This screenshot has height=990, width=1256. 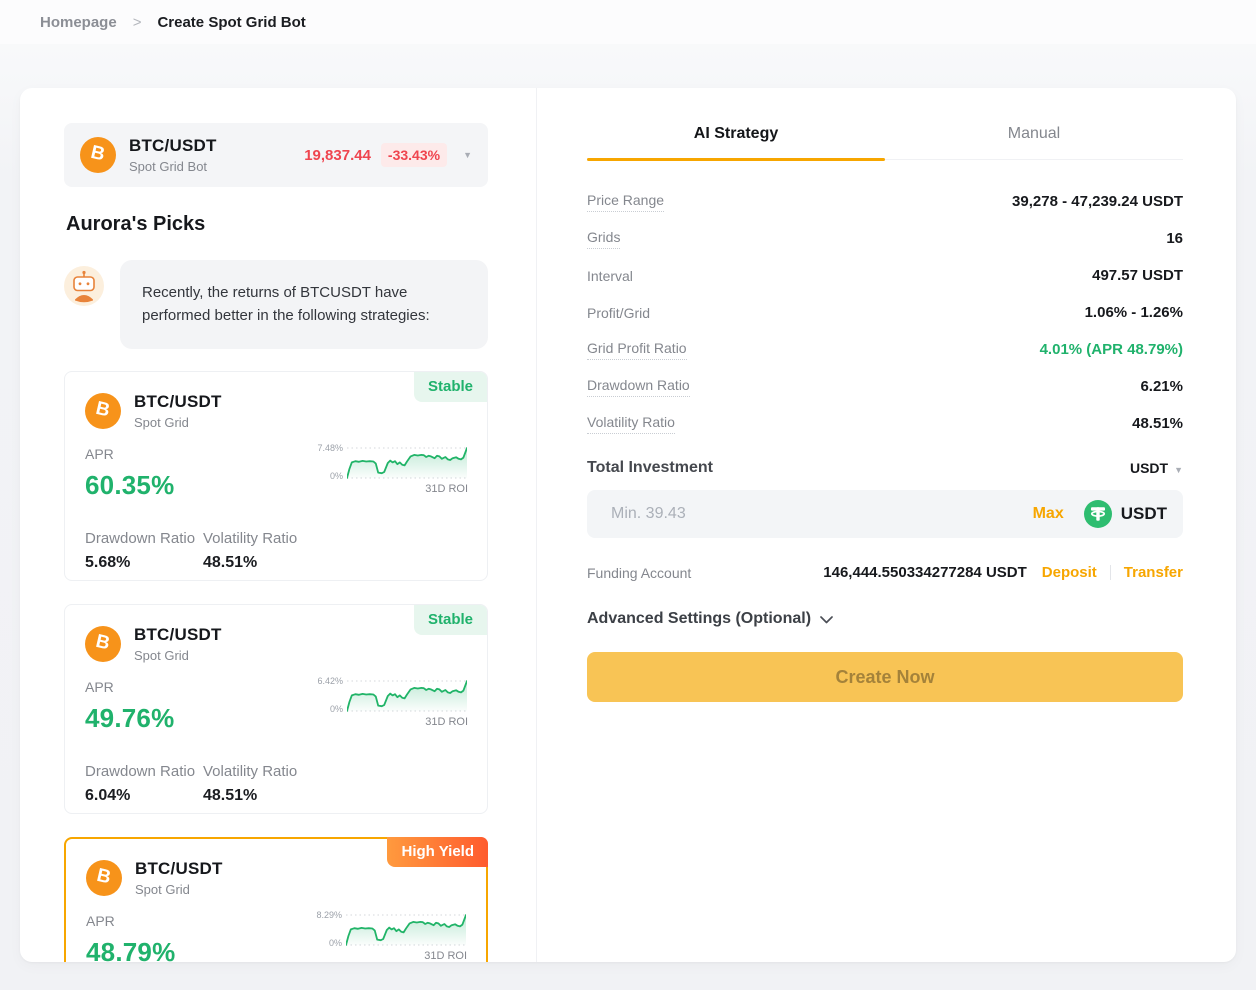 What do you see at coordinates (414, 155) in the screenshot?
I see `price-change-badge: -33.43%` at bounding box center [414, 155].